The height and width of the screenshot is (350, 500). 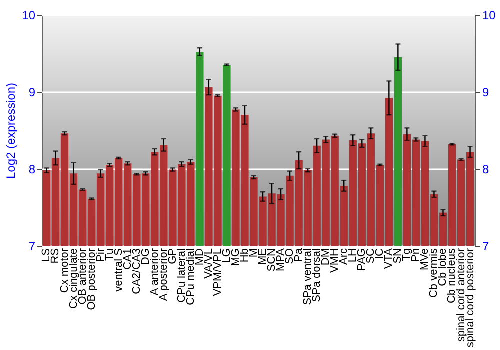 I want to click on y-tick-label: 8, so click(x=32, y=169).